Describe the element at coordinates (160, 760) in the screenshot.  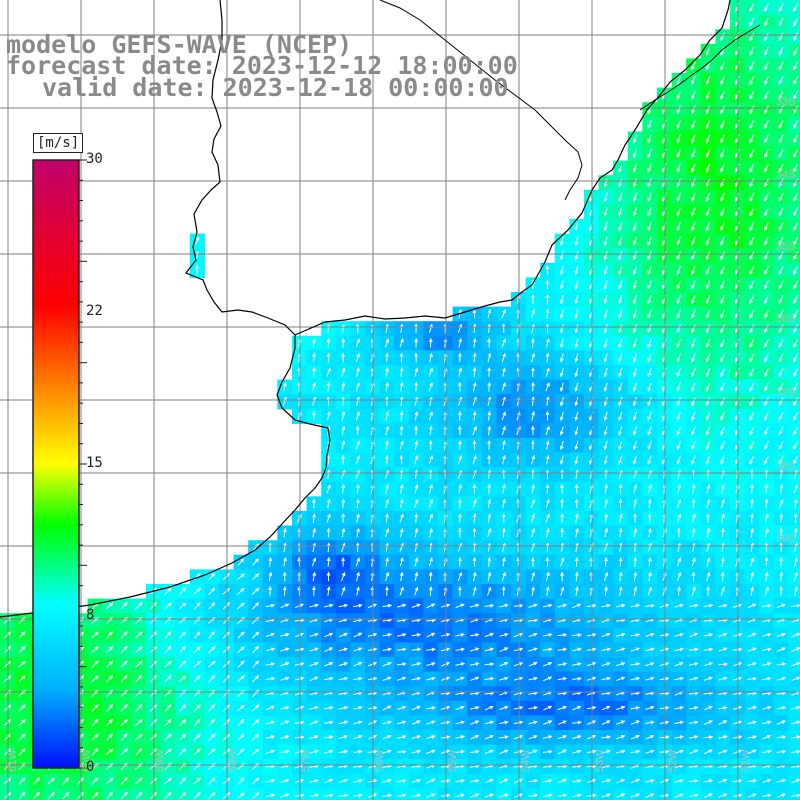
I see `lon-label-59W: 59W` at that location.